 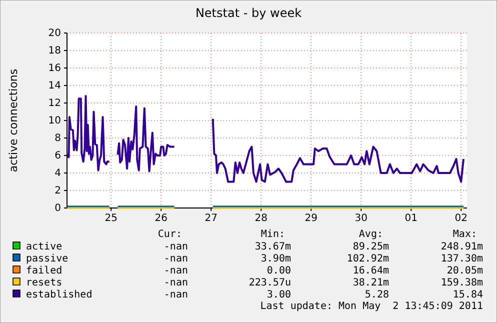 What do you see at coordinates (59, 295) in the screenshot?
I see `legend-label: established` at bounding box center [59, 295].